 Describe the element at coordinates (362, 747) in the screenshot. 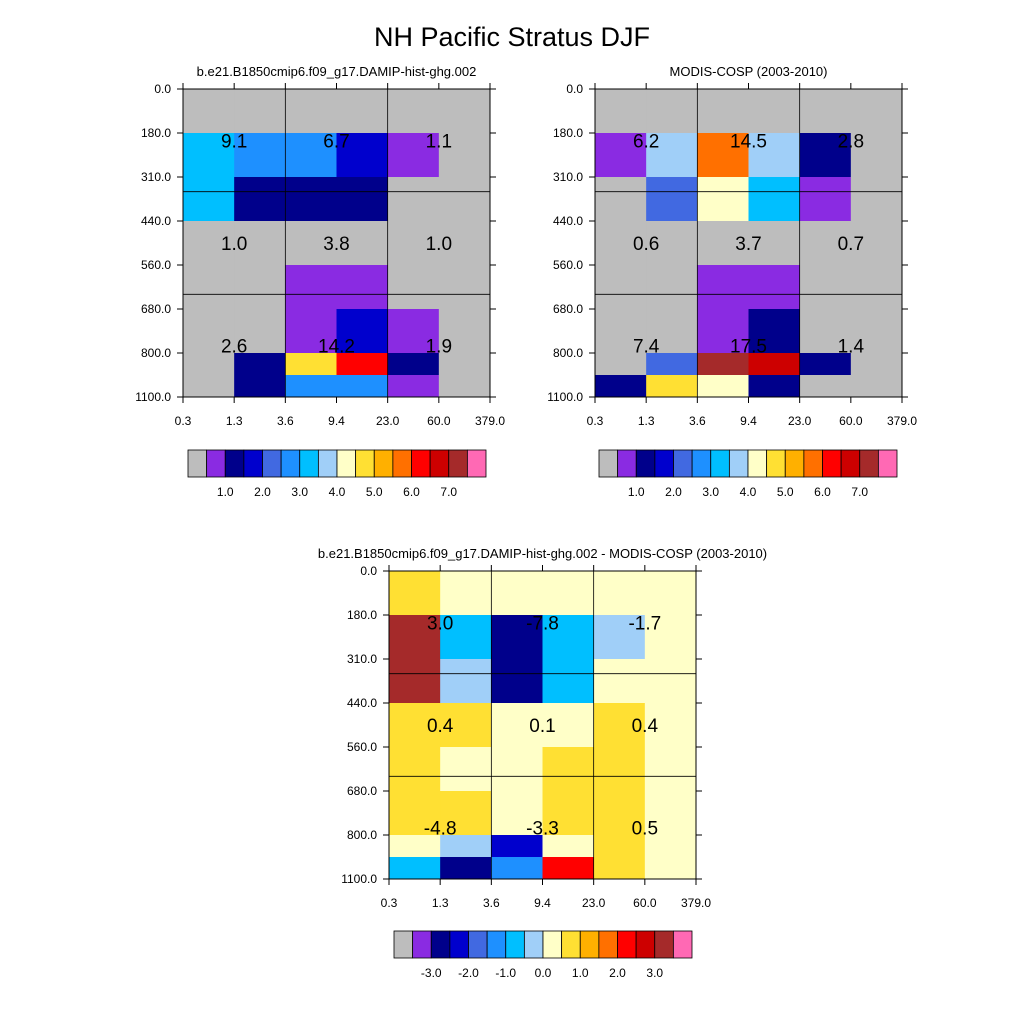

I see `y-tick-label: 560.0` at that location.